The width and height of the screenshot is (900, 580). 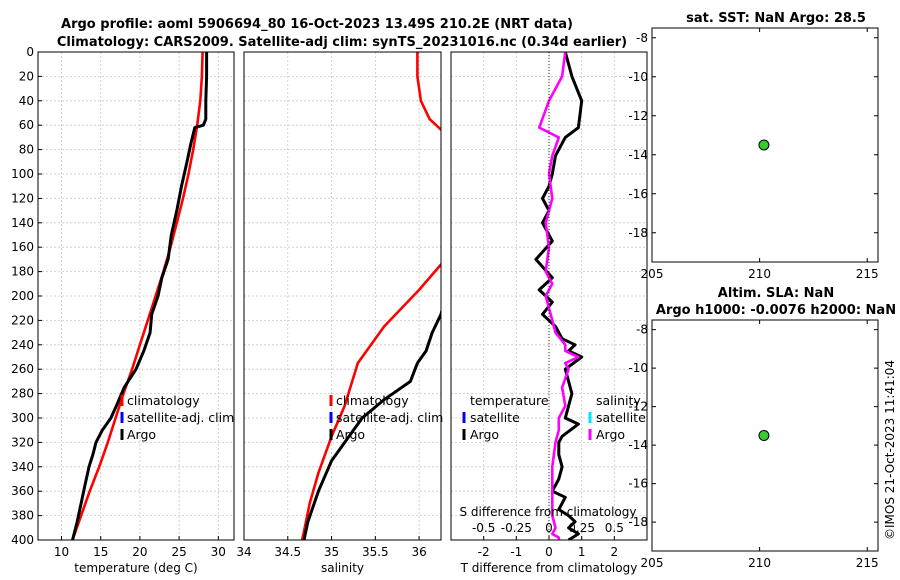 I want to click on y-tick-label: 380, so click(x=22, y=516).